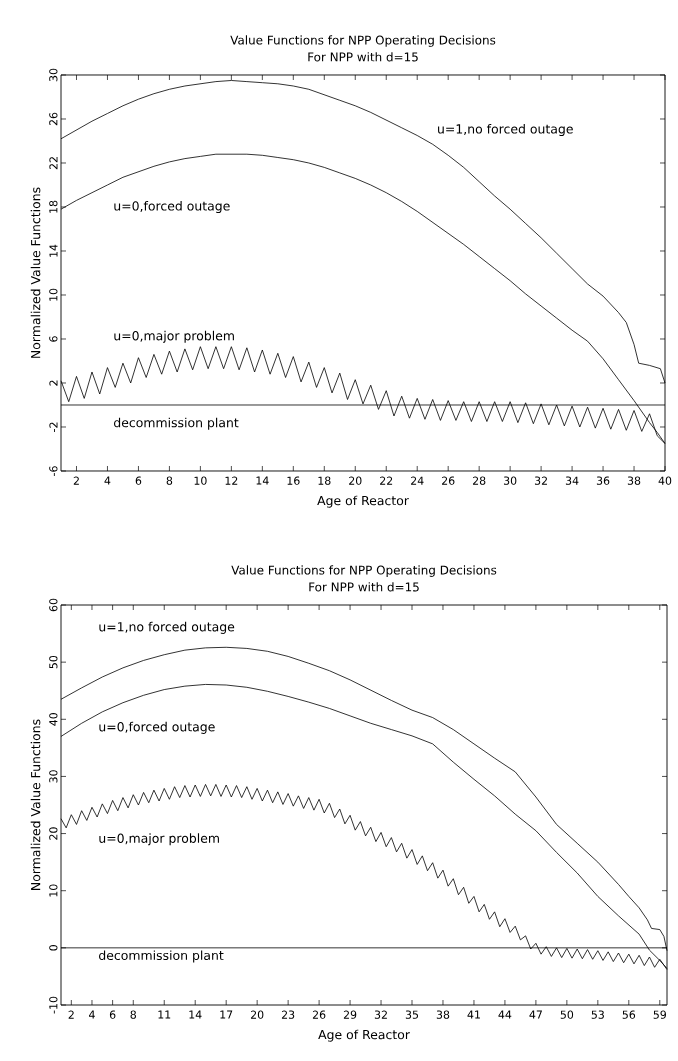 This screenshot has width=678, height=1061. Describe the element at coordinates (603, 480) in the screenshot. I see `x-tick-label: 36` at that location.